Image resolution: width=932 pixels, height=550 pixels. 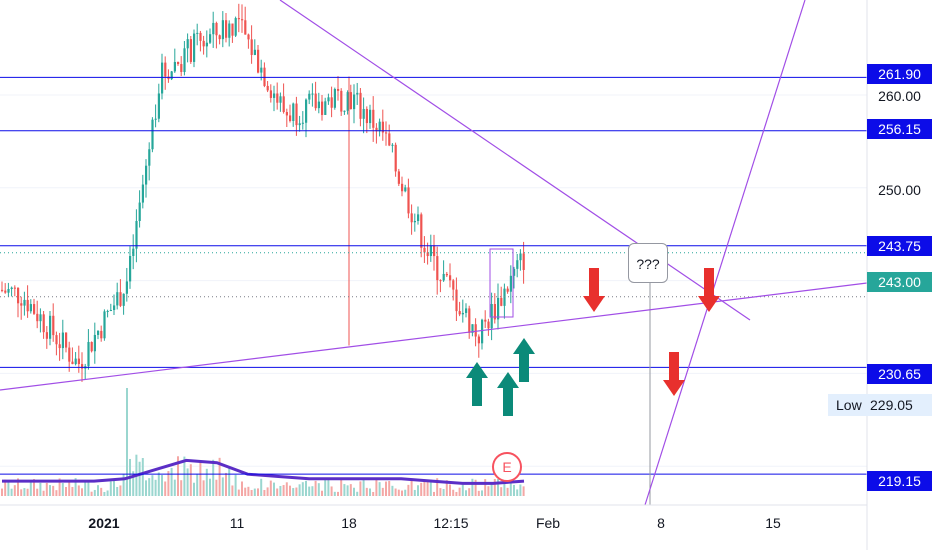 What do you see at coordinates (263, 442) in the screenshot?
I see `volume-bars` at bounding box center [263, 442].